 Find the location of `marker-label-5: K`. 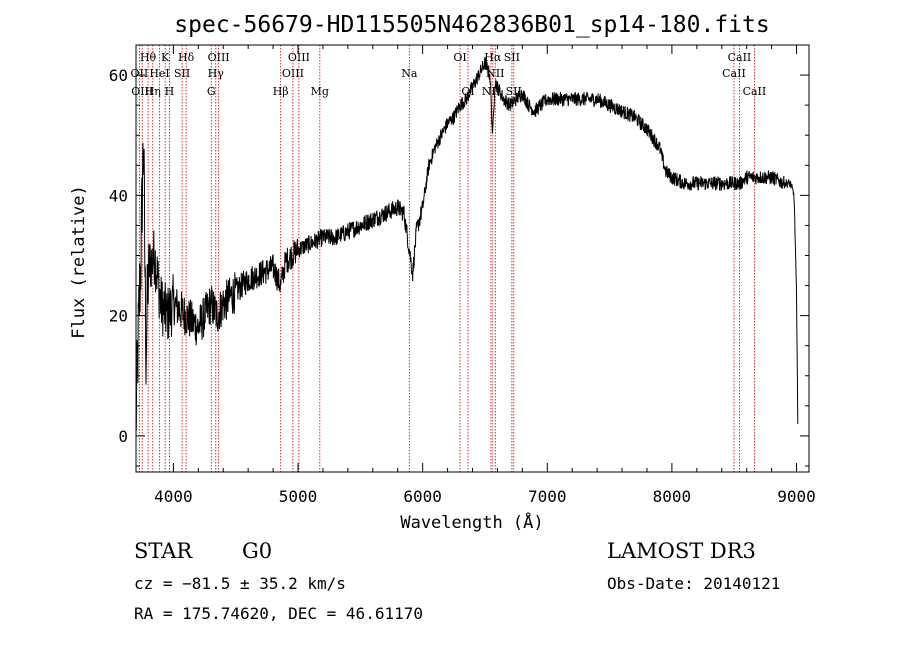

marker-label-5: K is located at coordinates (165, 57).